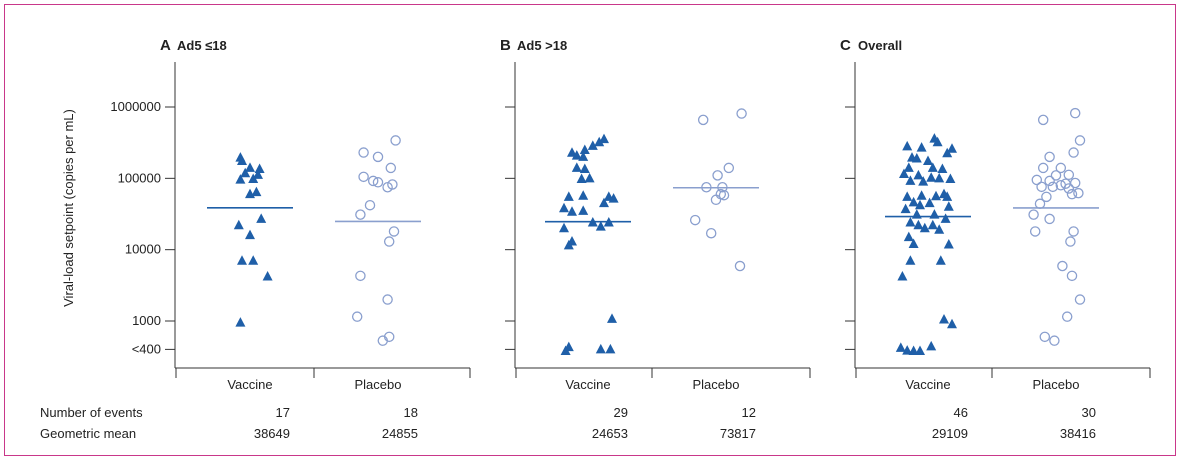  Describe the element at coordinates (749, 412) in the screenshot. I see `panel-b-placebo-events: 12` at that location.